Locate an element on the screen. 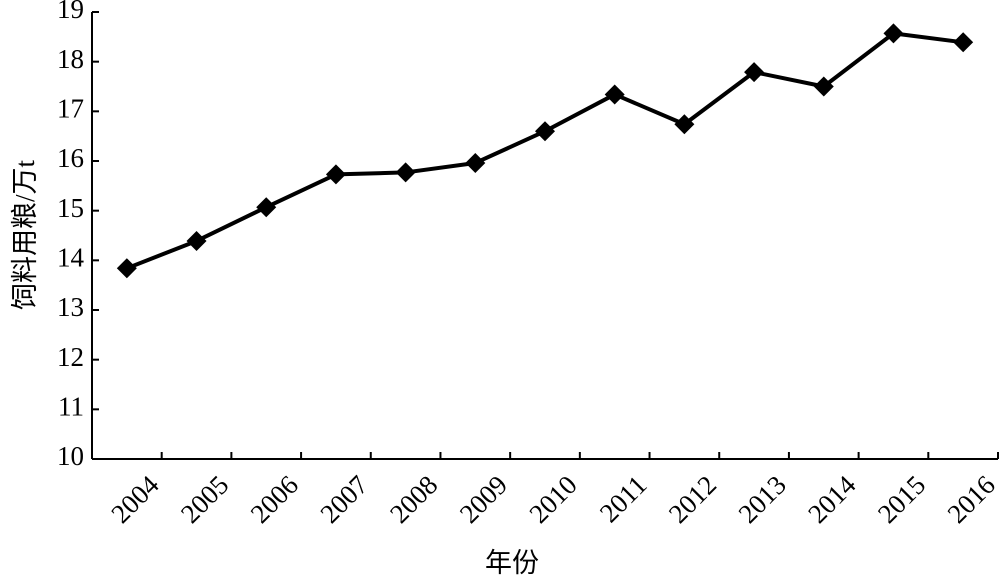 The image size is (1000, 583). x-axis-label: 年份 is located at coordinates (512, 563).